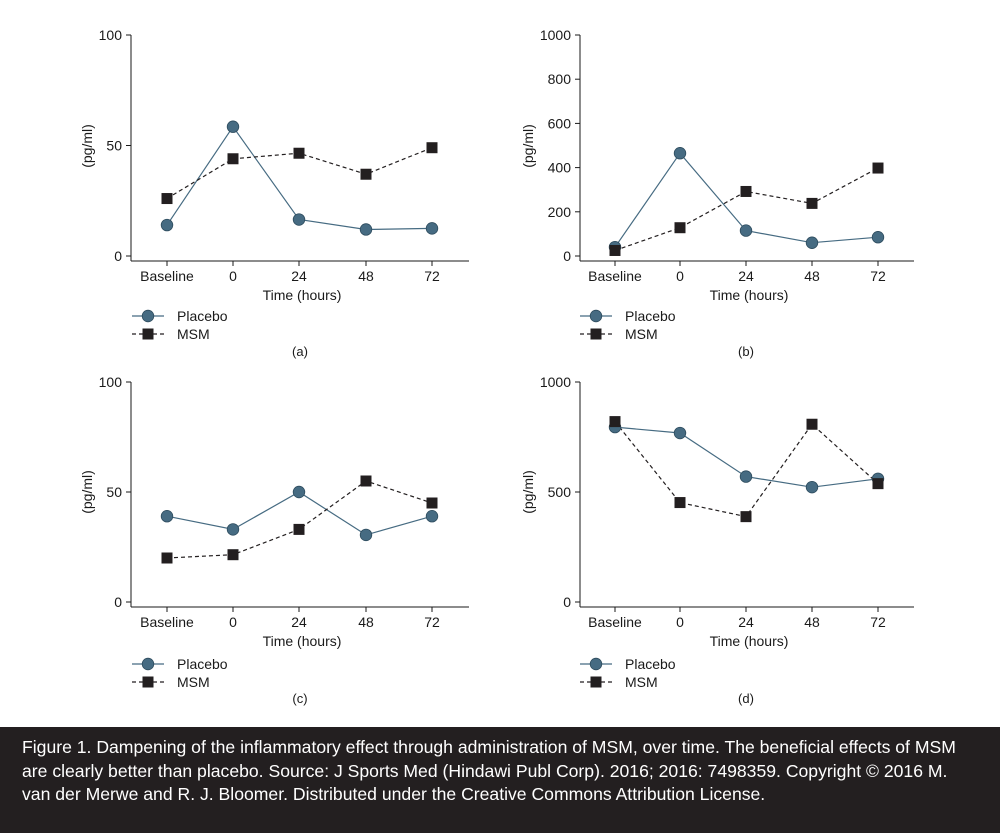  What do you see at coordinates (299, 698) in the screenshot?
I see `panel-label: (c)` at bounding box center [299, 698].